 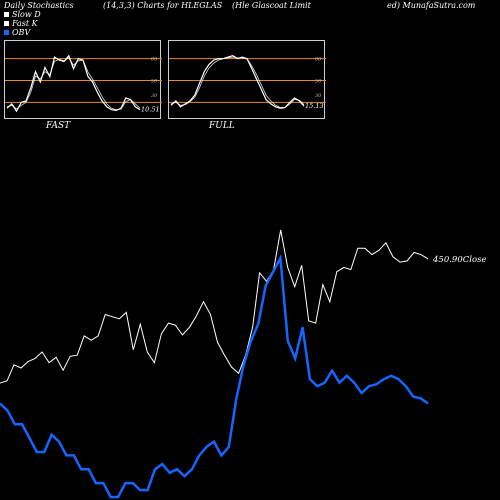 What do you see at coordinates (222, 126) in the screenshot?
I see `full-panel-label: FULL` at bounding box center [222, 126].